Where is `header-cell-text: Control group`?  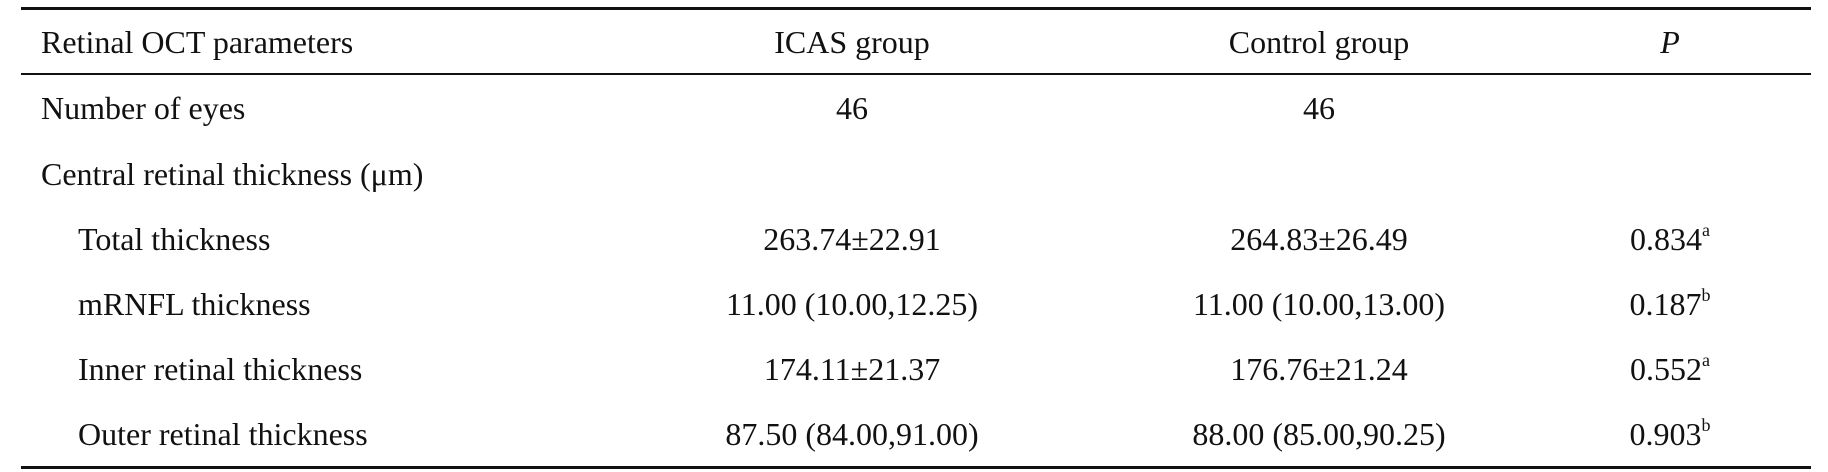
header-cell-text: Control group is located at coordinates (1319, 42).